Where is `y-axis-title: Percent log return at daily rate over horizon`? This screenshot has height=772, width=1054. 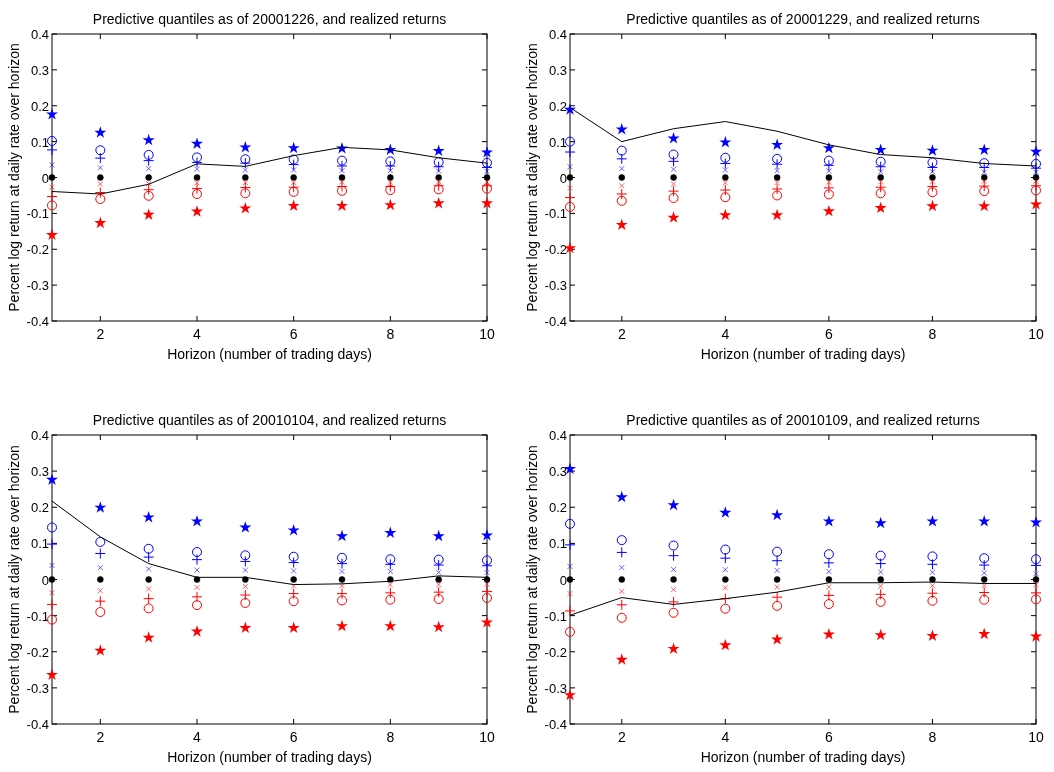
y-axis-title: Percent log return at daily rate over horizon is located at coordinates (532, 579).